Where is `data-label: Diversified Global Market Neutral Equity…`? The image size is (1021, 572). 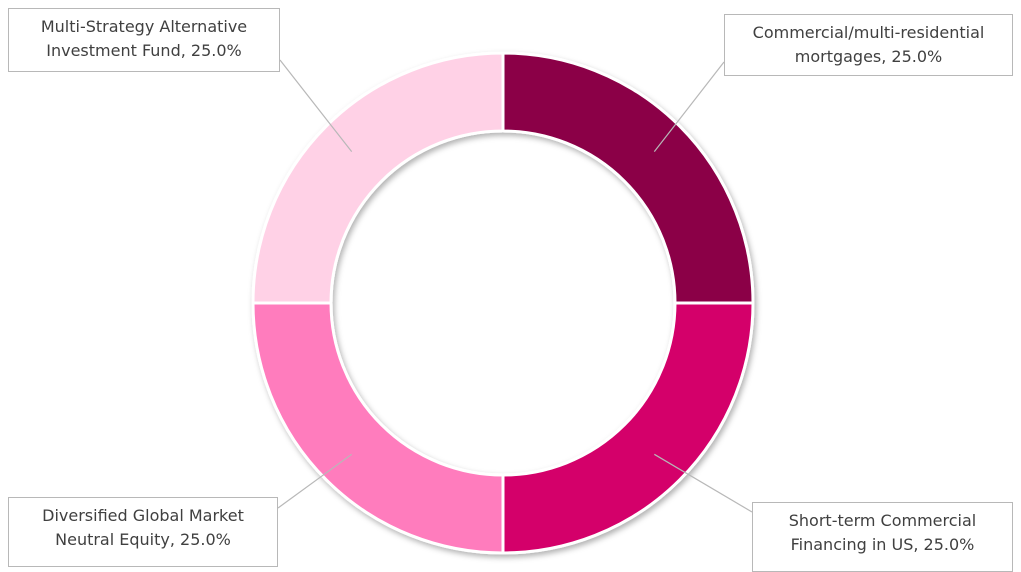 data-label: Diversified Global Market Neutral Equity… is located at coordinates (143, 532).